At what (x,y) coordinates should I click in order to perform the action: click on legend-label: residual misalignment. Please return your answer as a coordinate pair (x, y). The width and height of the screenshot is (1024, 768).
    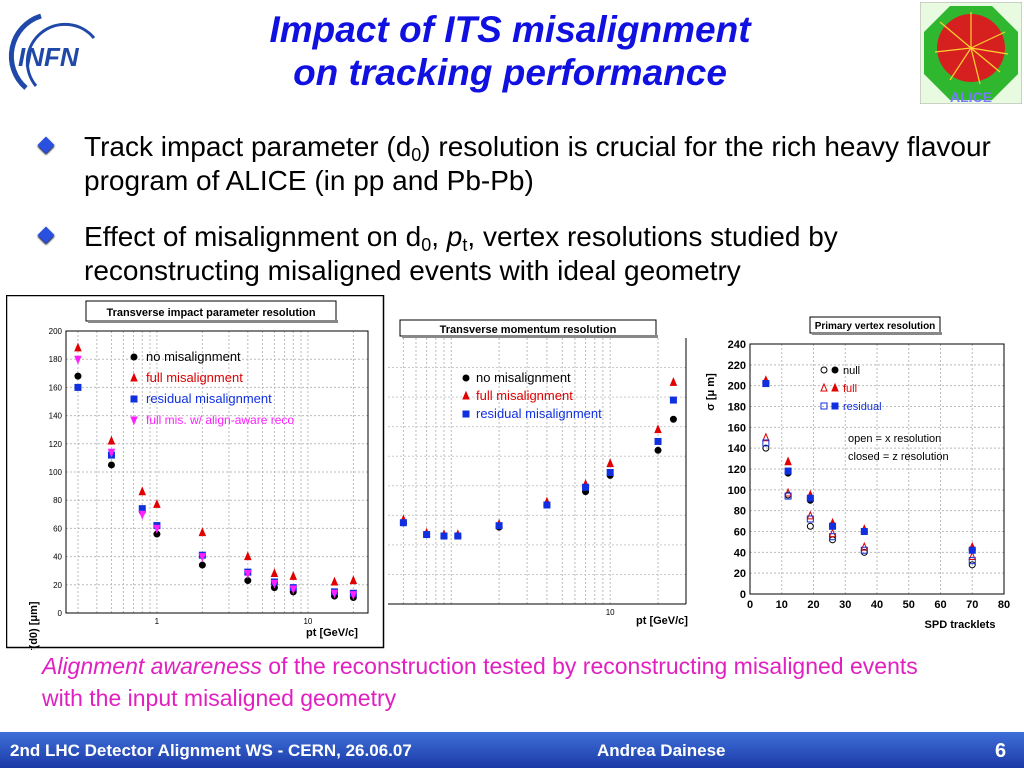
    Looking at the image, I should click on (539, 413).